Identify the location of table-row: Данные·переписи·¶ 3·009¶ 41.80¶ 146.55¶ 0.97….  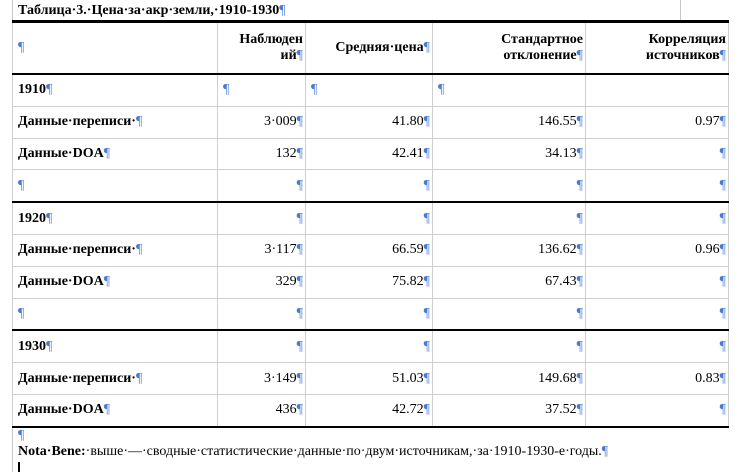
(370, 122).